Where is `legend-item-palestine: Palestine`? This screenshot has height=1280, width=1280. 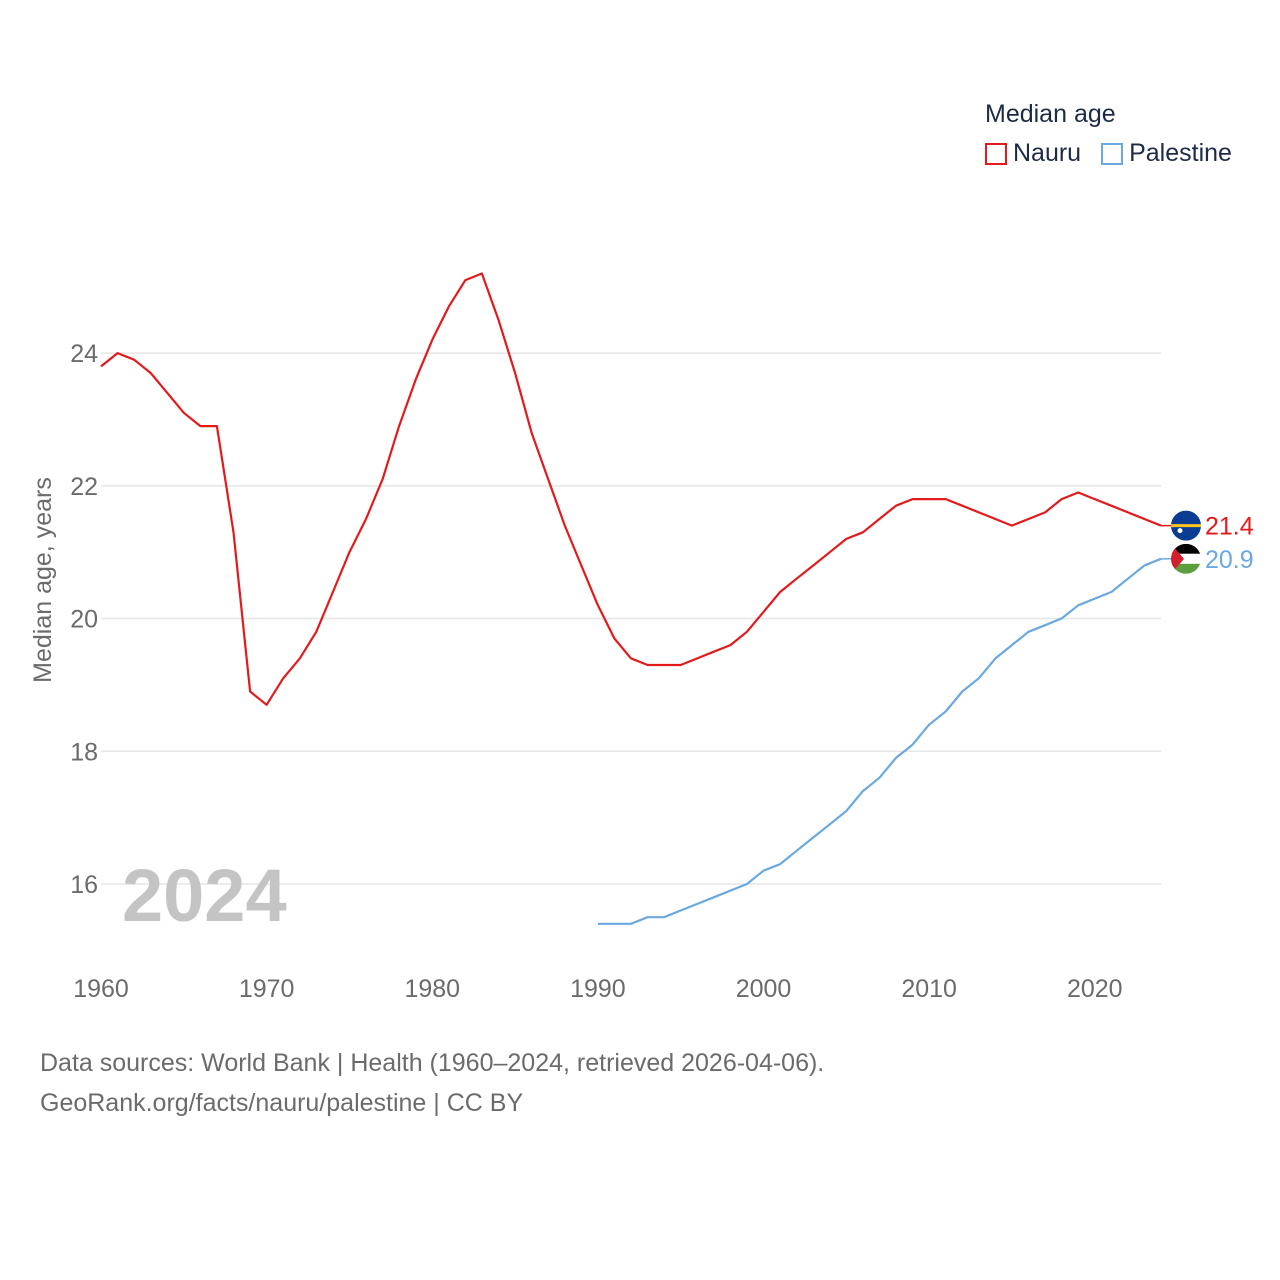
legend-item-palestine: Palestine is located at coordinates (1166, 153).